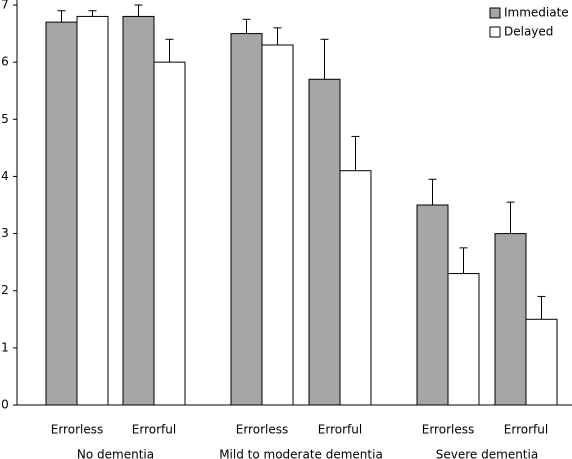 This screenshot has width=572, height=459. I want to click on y-tick-label: 2, so click(5, 290).